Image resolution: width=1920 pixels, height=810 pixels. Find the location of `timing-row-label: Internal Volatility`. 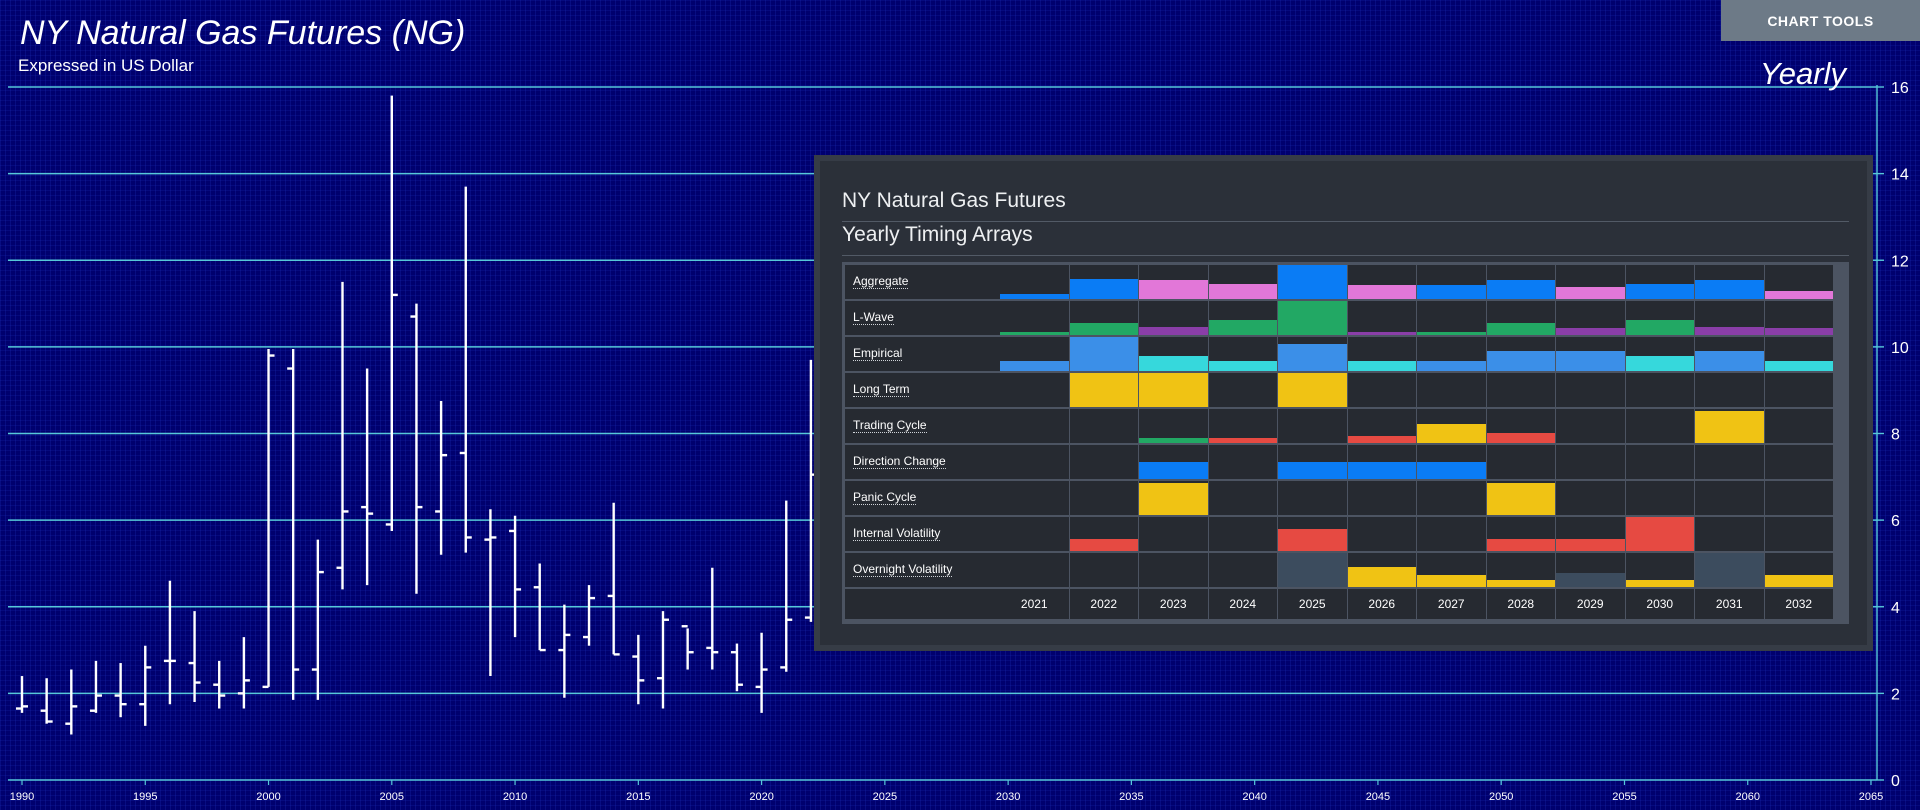

timing-row-label: Internal Volatility is located at coordinates (922, 534).